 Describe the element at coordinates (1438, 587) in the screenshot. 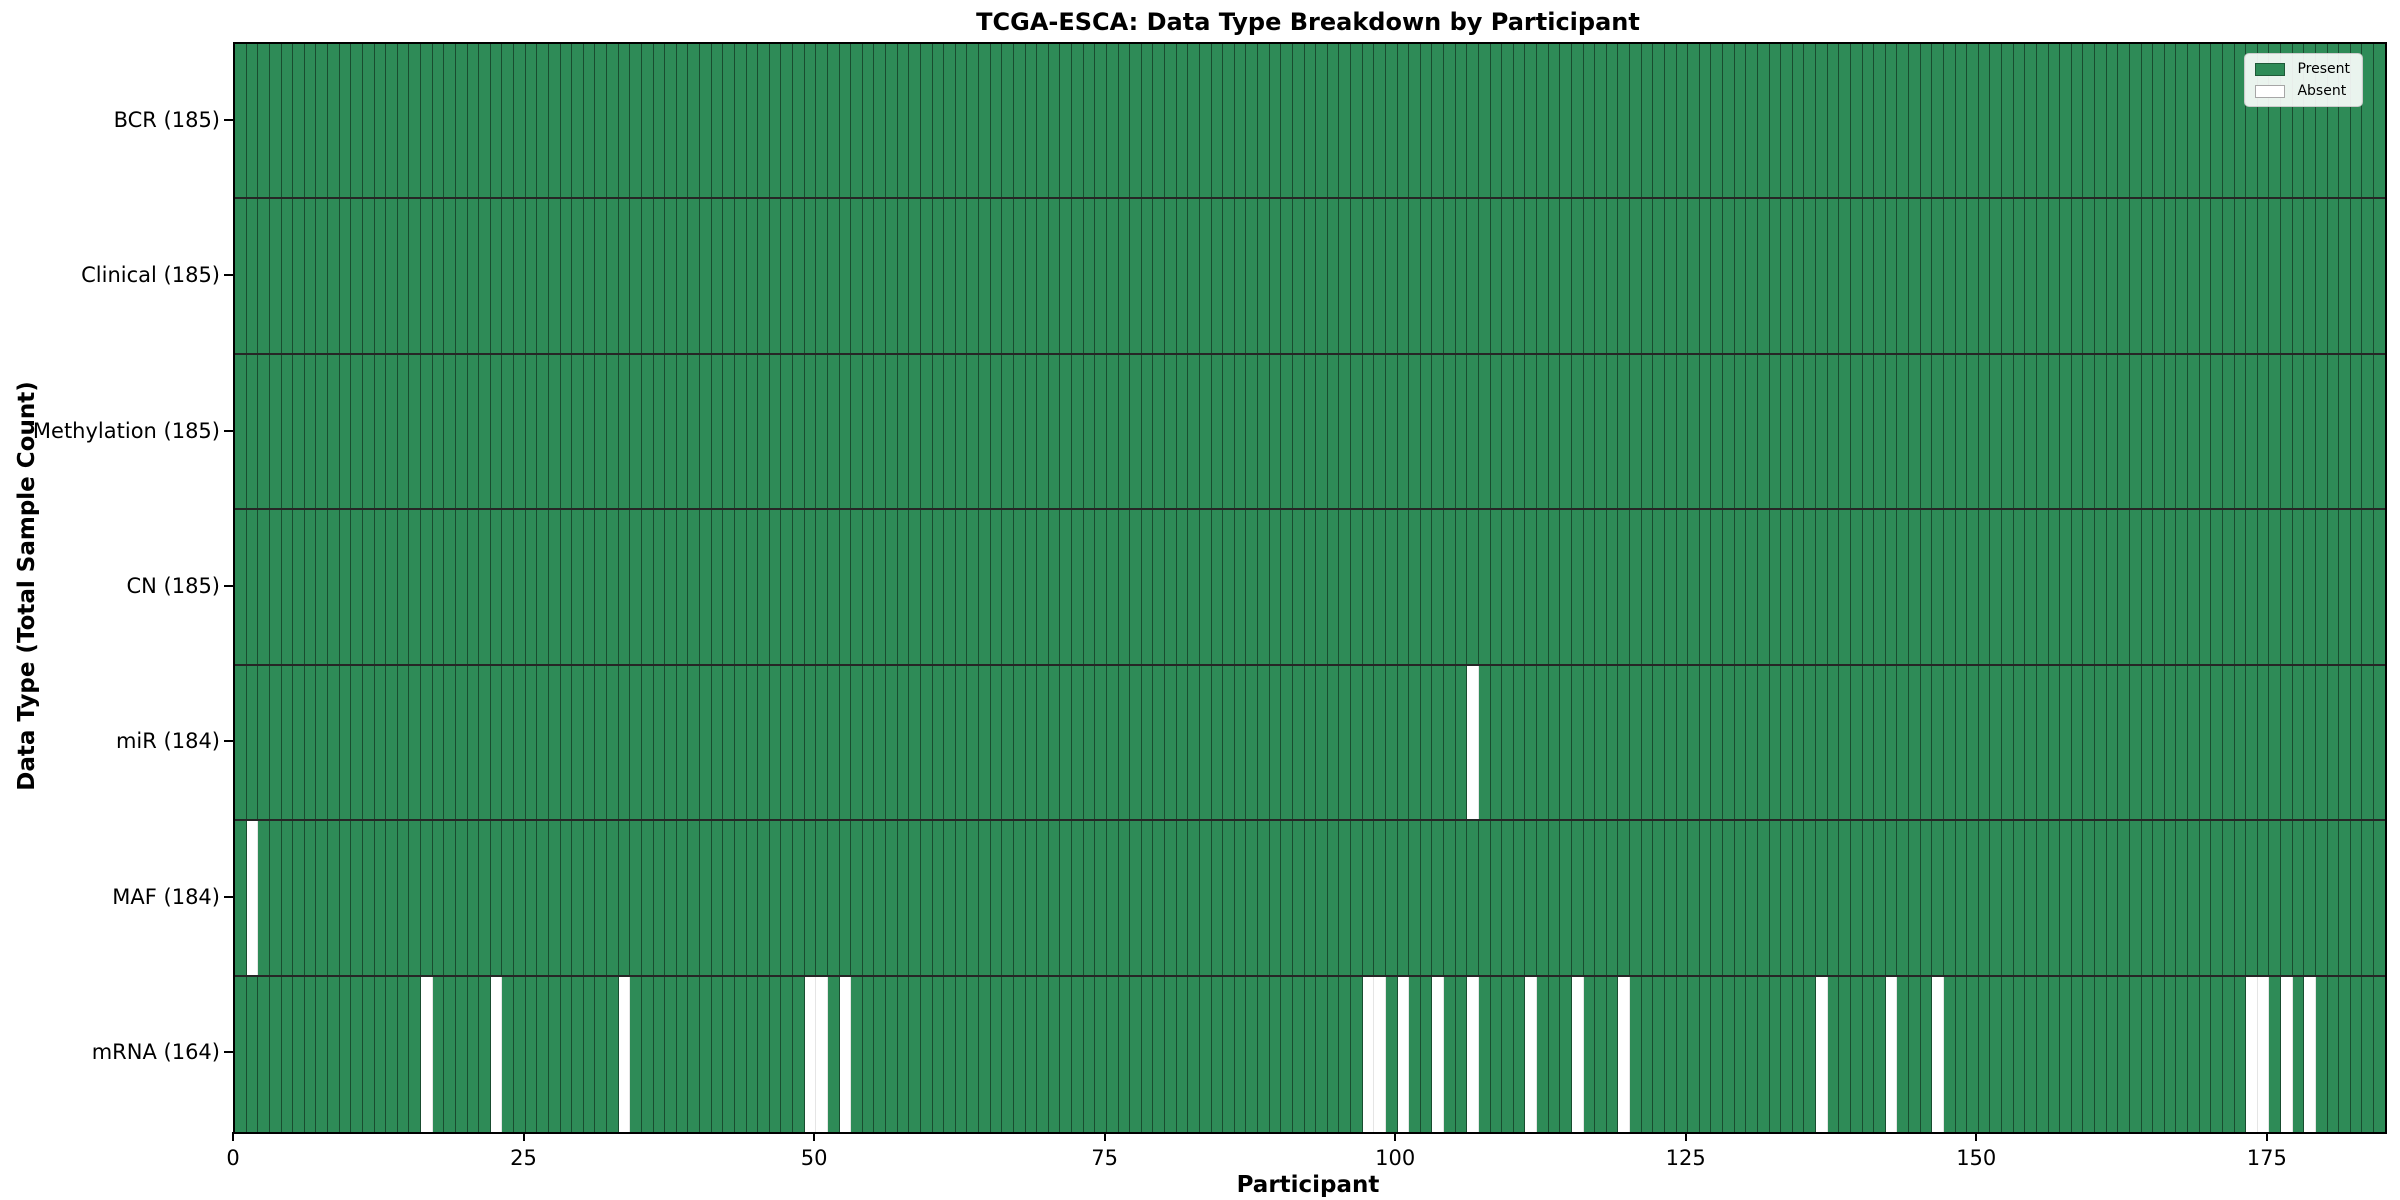

I see `cell-cn-p103` at that location.